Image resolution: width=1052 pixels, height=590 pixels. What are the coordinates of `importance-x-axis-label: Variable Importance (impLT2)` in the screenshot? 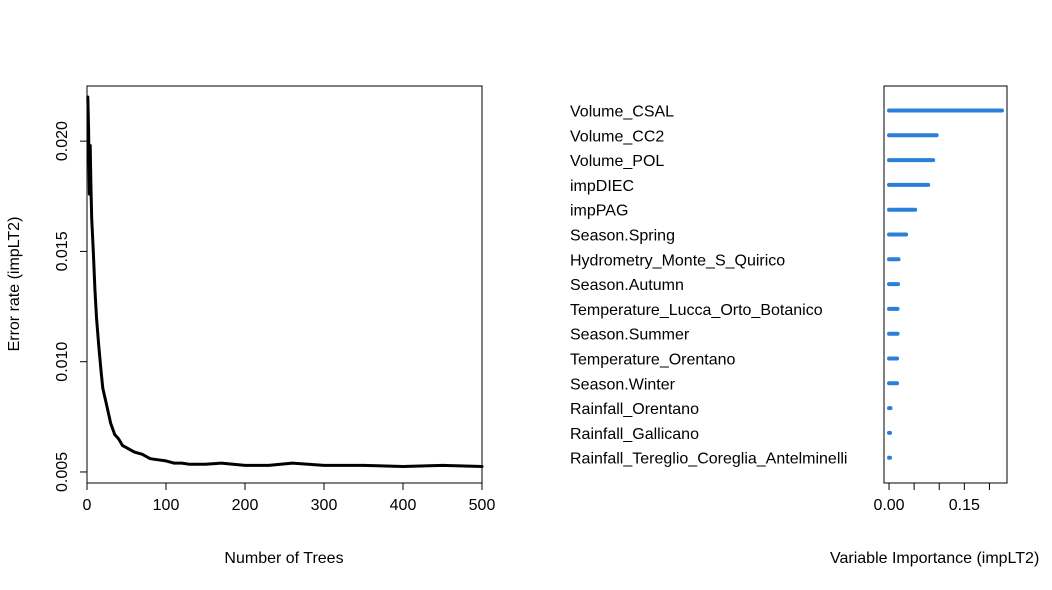 It's located at (934, 558).